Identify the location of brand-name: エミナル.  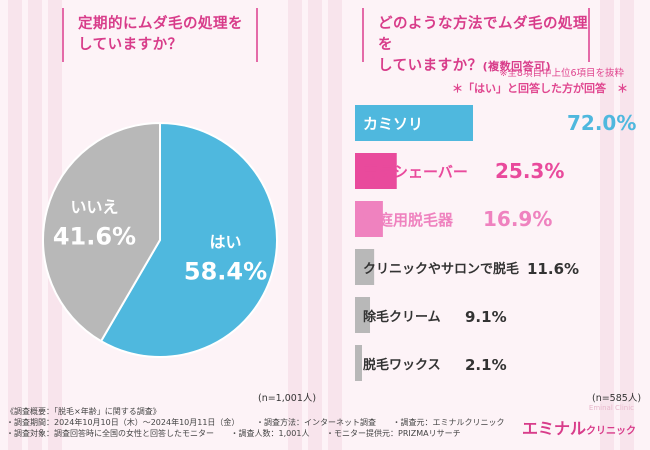
(553, 428).